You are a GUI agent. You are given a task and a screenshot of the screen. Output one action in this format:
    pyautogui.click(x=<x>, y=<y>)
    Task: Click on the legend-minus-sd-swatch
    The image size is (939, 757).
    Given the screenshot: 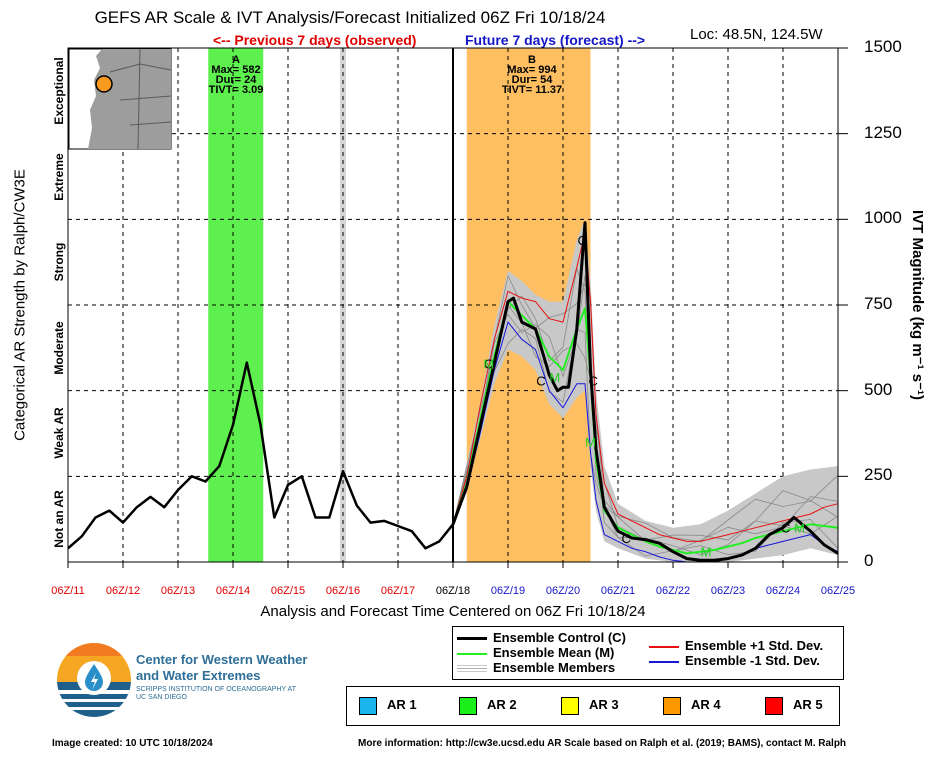 What is the action you would take?
    pyautogui.click(x=664, y=661)
    